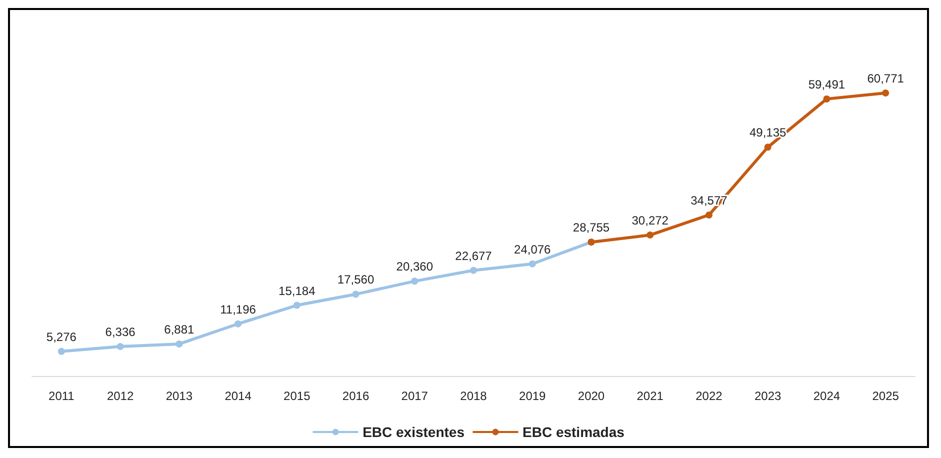 This screenshot has width=941, height=458. Describe the element at coordinates (415, 267) in the screenshot. I see `data-label: 20,360` at that location.